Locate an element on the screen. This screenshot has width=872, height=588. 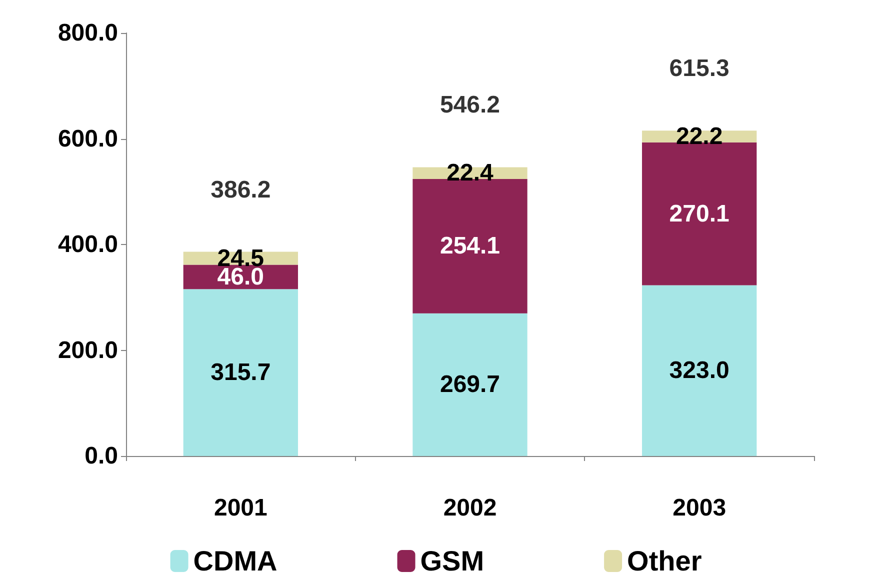
y-tick-label: 0.0 is located at coordinates (101, 456).